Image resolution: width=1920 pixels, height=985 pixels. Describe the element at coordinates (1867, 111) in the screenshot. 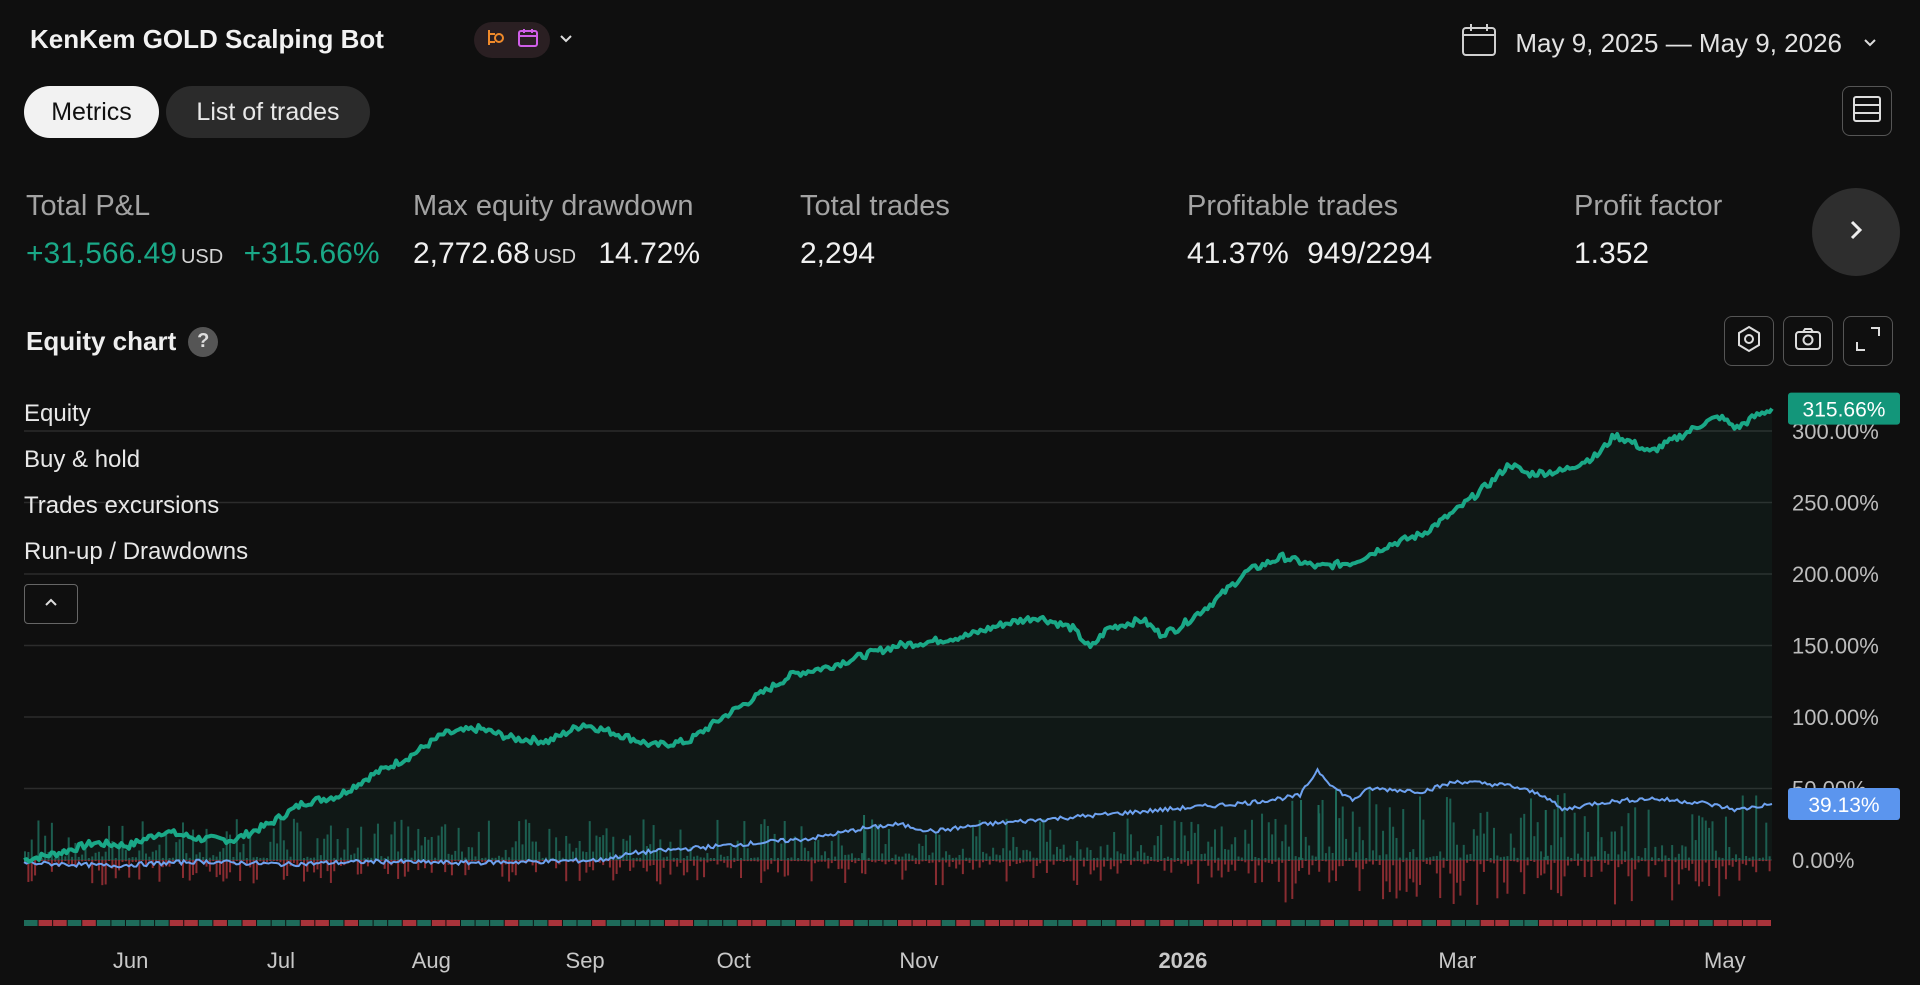

I see `layout-button` at that location.